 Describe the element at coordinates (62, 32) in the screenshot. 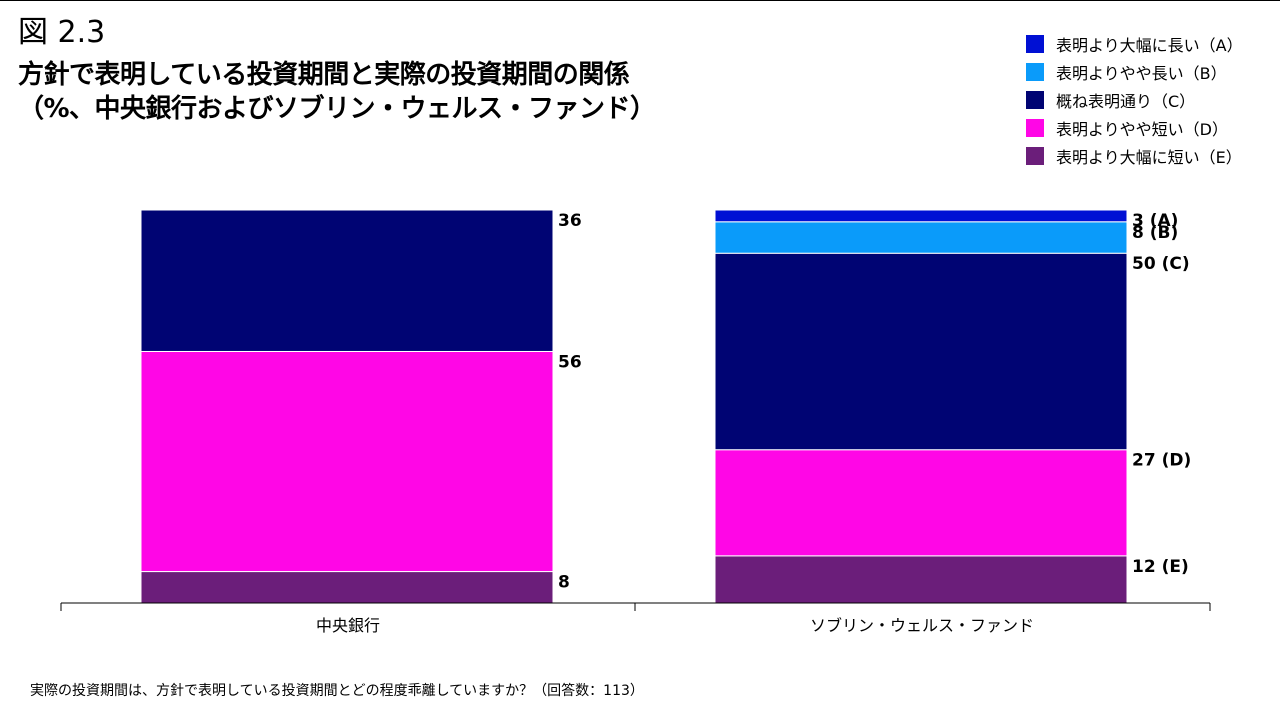

I see `figure-number: 図 2.3` at that location.